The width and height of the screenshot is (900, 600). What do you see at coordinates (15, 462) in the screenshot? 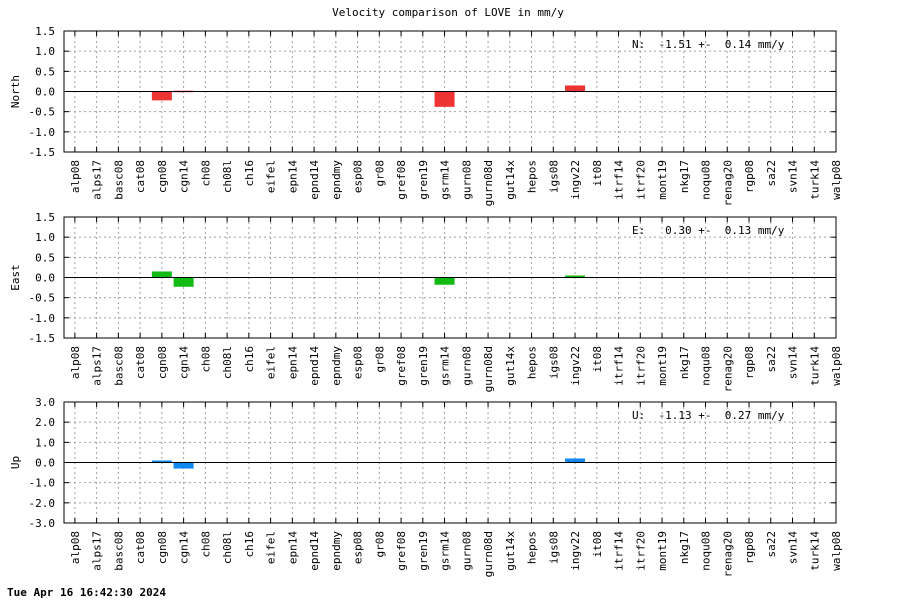
I see `y-axis-label: Up` at bounding box center [15, 462].